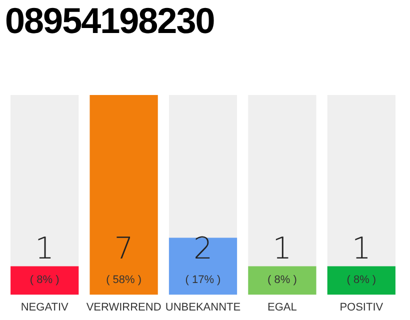 The height and width of the screenshot is (320, 410). Describe the element at coordinates (44, 307) in the screenshot. I see `x-tick-label: NEGATIV` at that location.